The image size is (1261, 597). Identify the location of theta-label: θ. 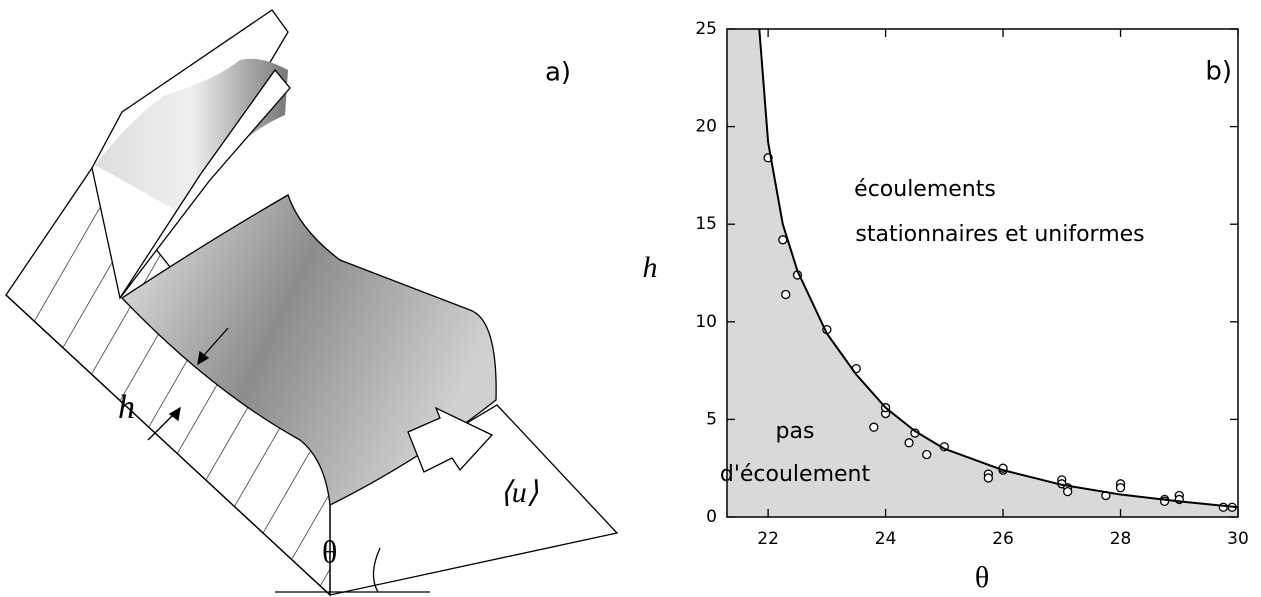
(329, 551).